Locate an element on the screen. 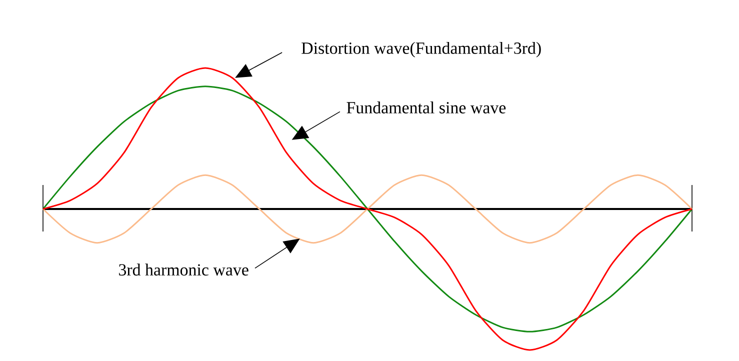 The width and height of the screenshot is (739, 361). series-label: 3rd harmonic wave is located at coordinates (183, 270).